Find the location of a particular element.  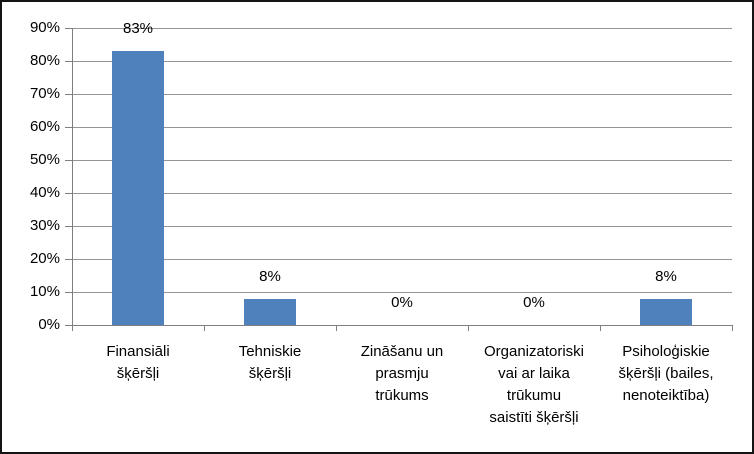

category-label-line: trūkumu is located at coordinates (534, 395).